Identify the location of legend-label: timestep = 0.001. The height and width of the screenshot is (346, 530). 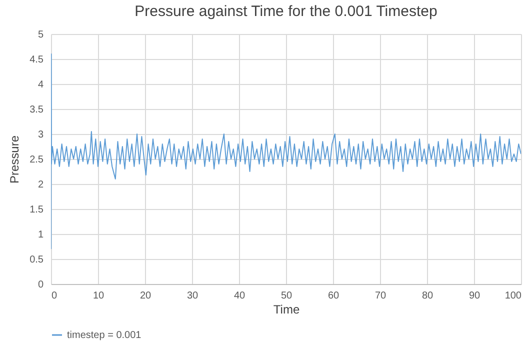
(104, 335).